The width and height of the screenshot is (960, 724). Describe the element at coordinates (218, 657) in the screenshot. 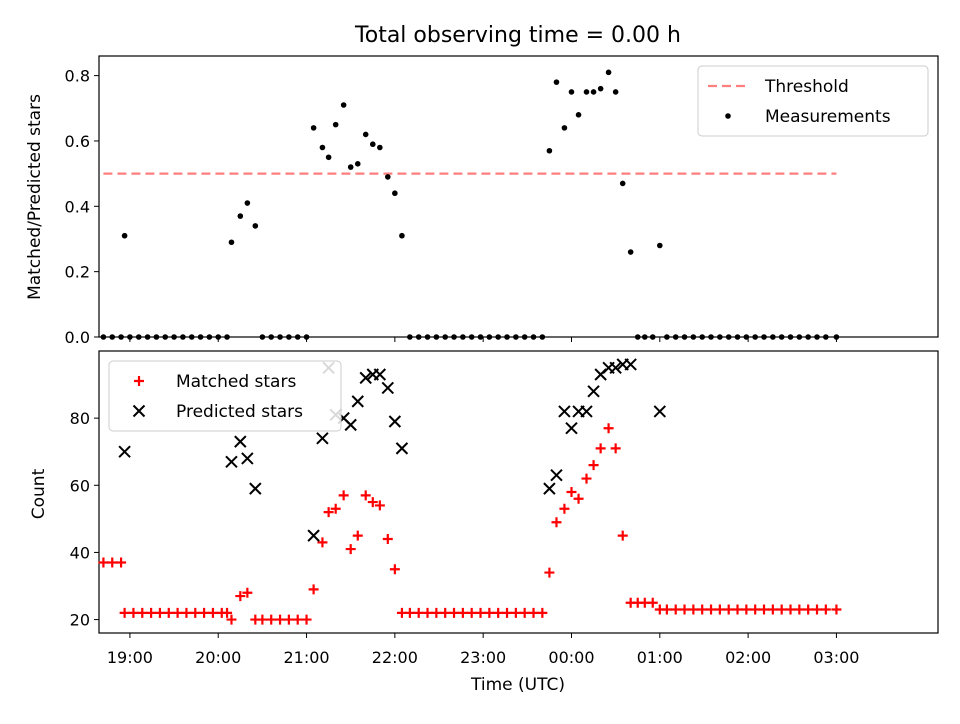

I see `x-tick-label: 20:00` at that location.